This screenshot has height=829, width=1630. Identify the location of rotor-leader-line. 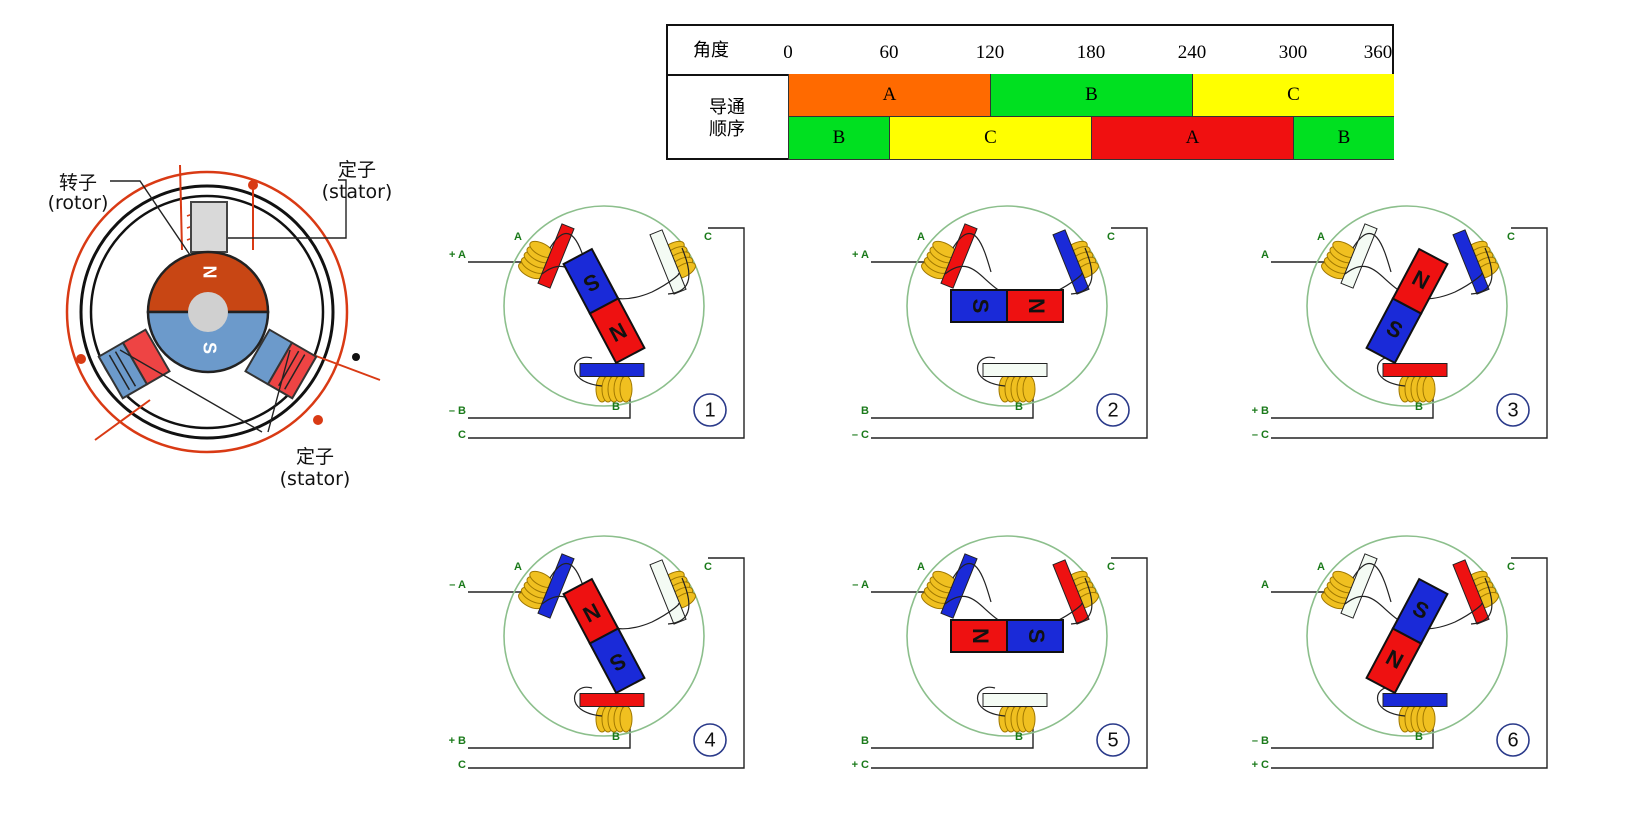
(150, 218).